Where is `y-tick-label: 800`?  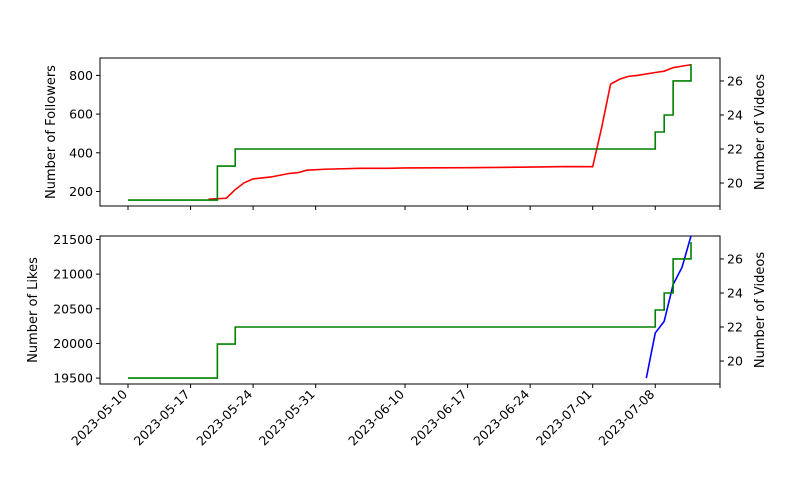
y-tick-label: 800 is located at coordinates (81, 75).